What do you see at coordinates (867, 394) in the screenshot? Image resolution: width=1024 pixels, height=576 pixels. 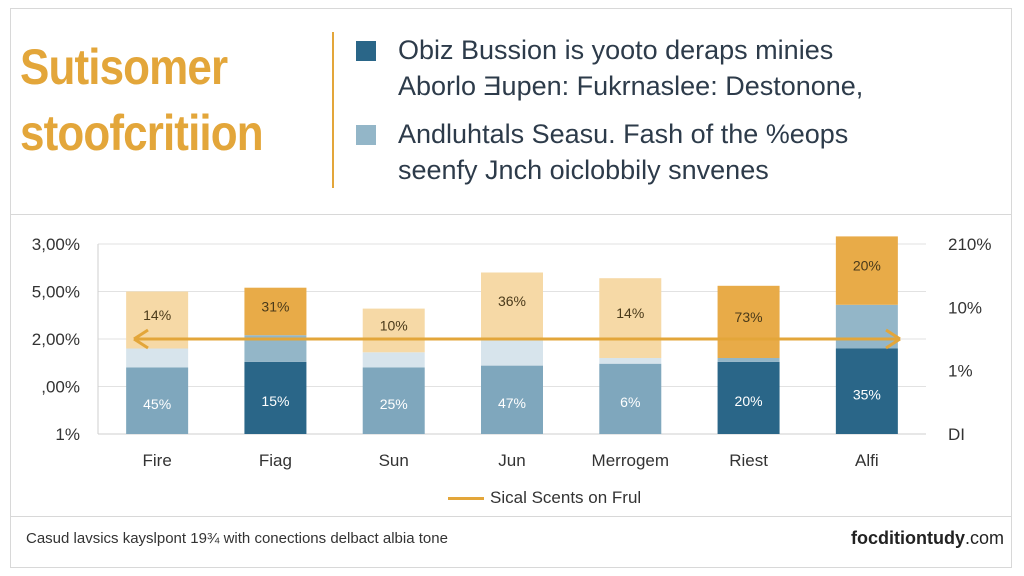 I see `bar-data-label: 35%` at bounding box center [867, 394].